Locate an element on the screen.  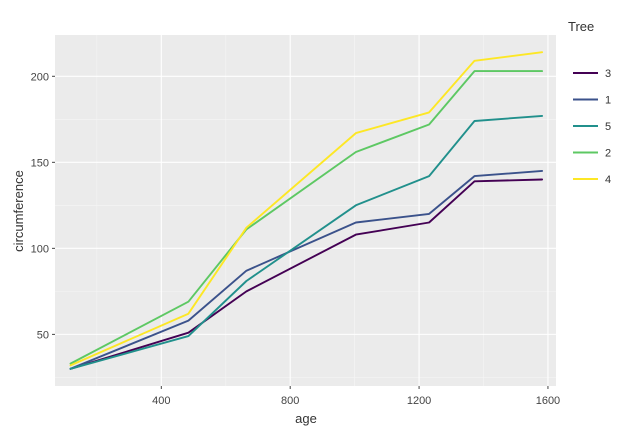
y-tick-label: 100 is located at coordinates (40, 249).